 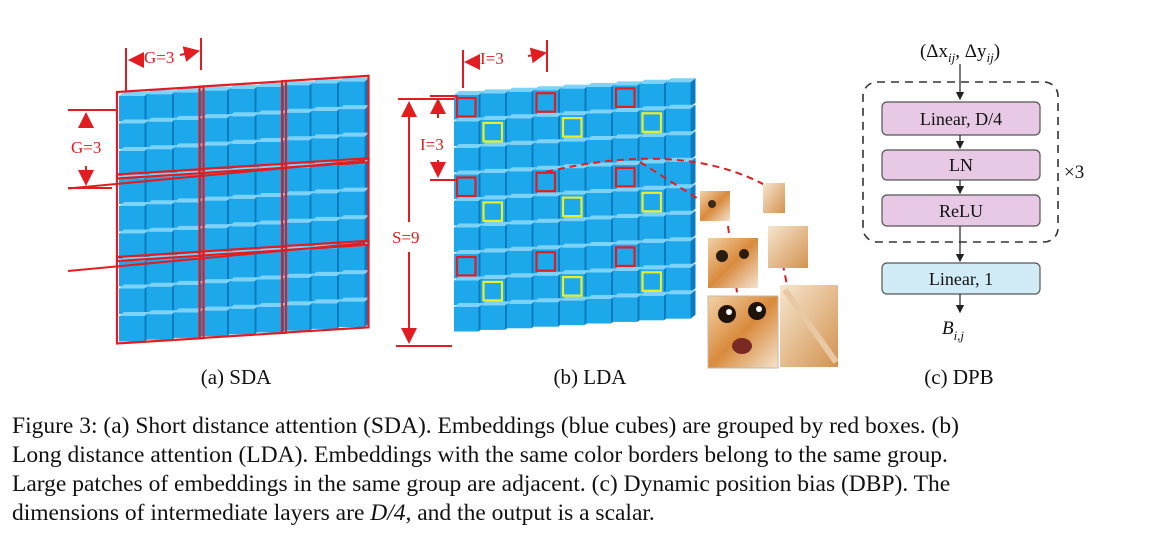 I want to click on dpb-relu-block, so click(x=961, y=210).